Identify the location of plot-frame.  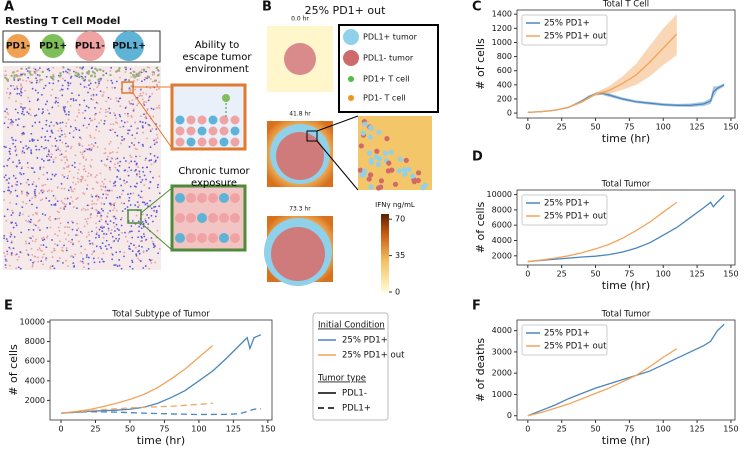
(626, 227).